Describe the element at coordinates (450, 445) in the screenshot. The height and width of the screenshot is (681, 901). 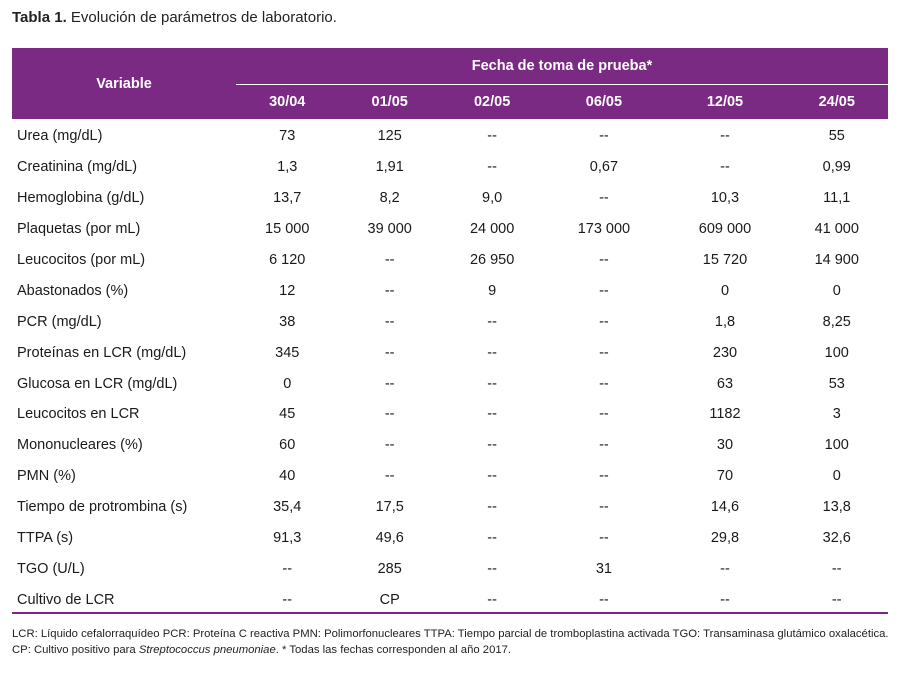
I see `table-row: Mononucleares (%) 60 -- -- -- 30 100` at that location.